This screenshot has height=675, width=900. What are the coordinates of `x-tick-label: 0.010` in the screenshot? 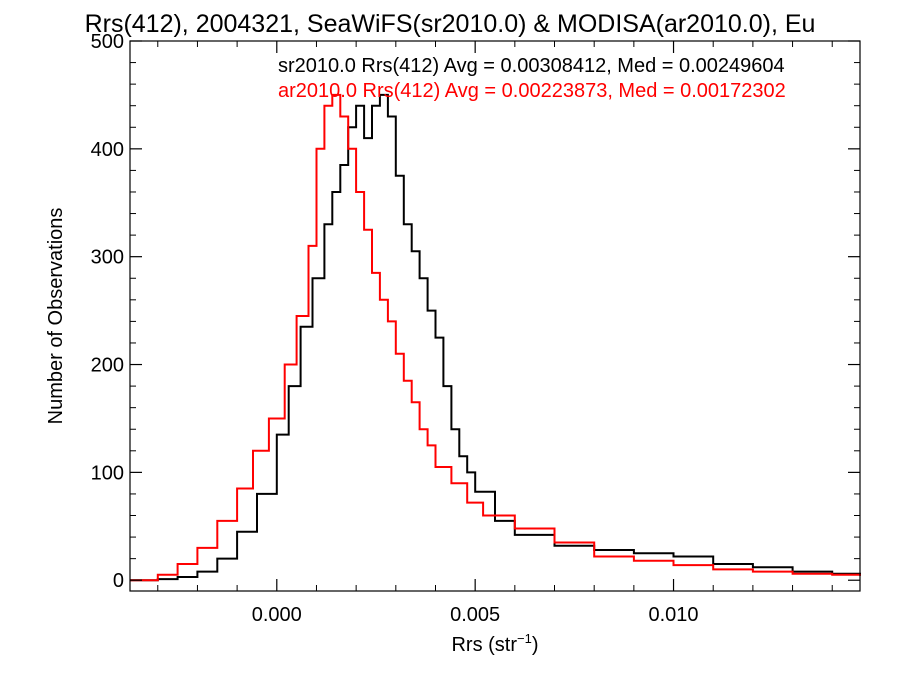 It's located at (674, 615).